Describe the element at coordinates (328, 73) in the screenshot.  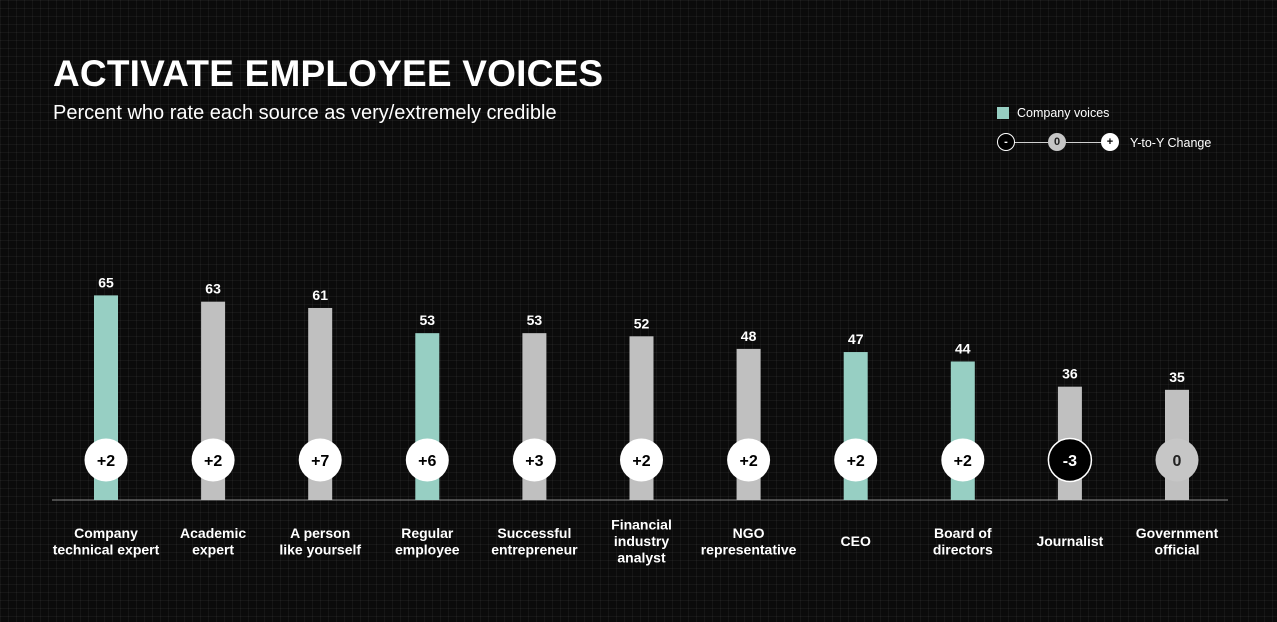
I see `chart-title: ACTIVATE EMPLOYEE VOICES` at that location.